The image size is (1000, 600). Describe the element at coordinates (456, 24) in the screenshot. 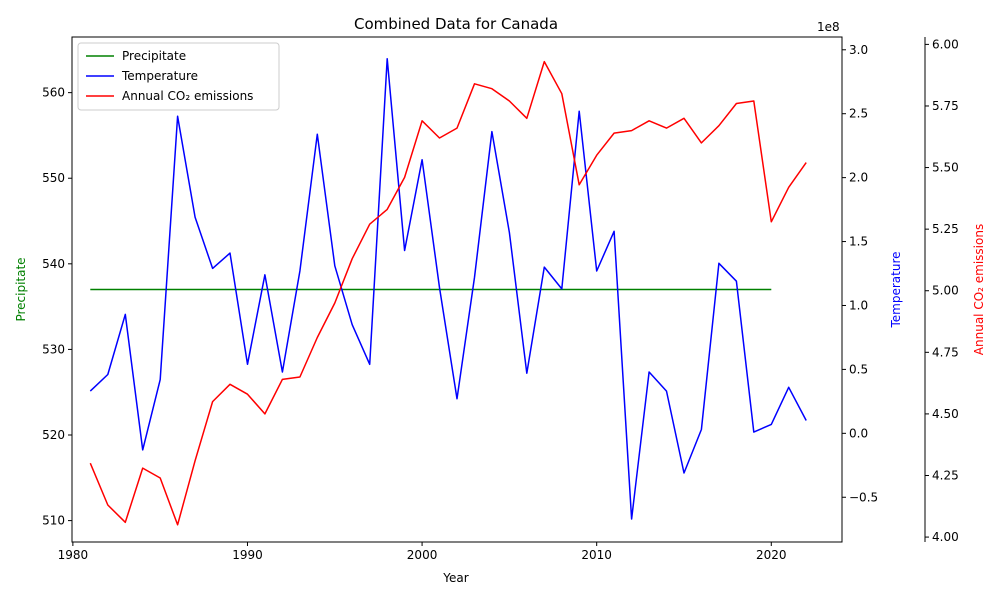

I see `chart-title: Combined Data for Canada` at that location.